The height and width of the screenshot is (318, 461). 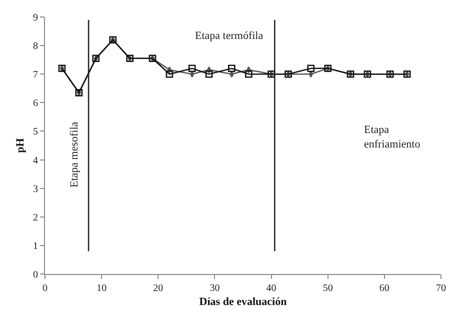 What do you see at coordinates (215, 288) in the screenshot?
I see `x-tick-label: 30` at bounding box center [215, 288].